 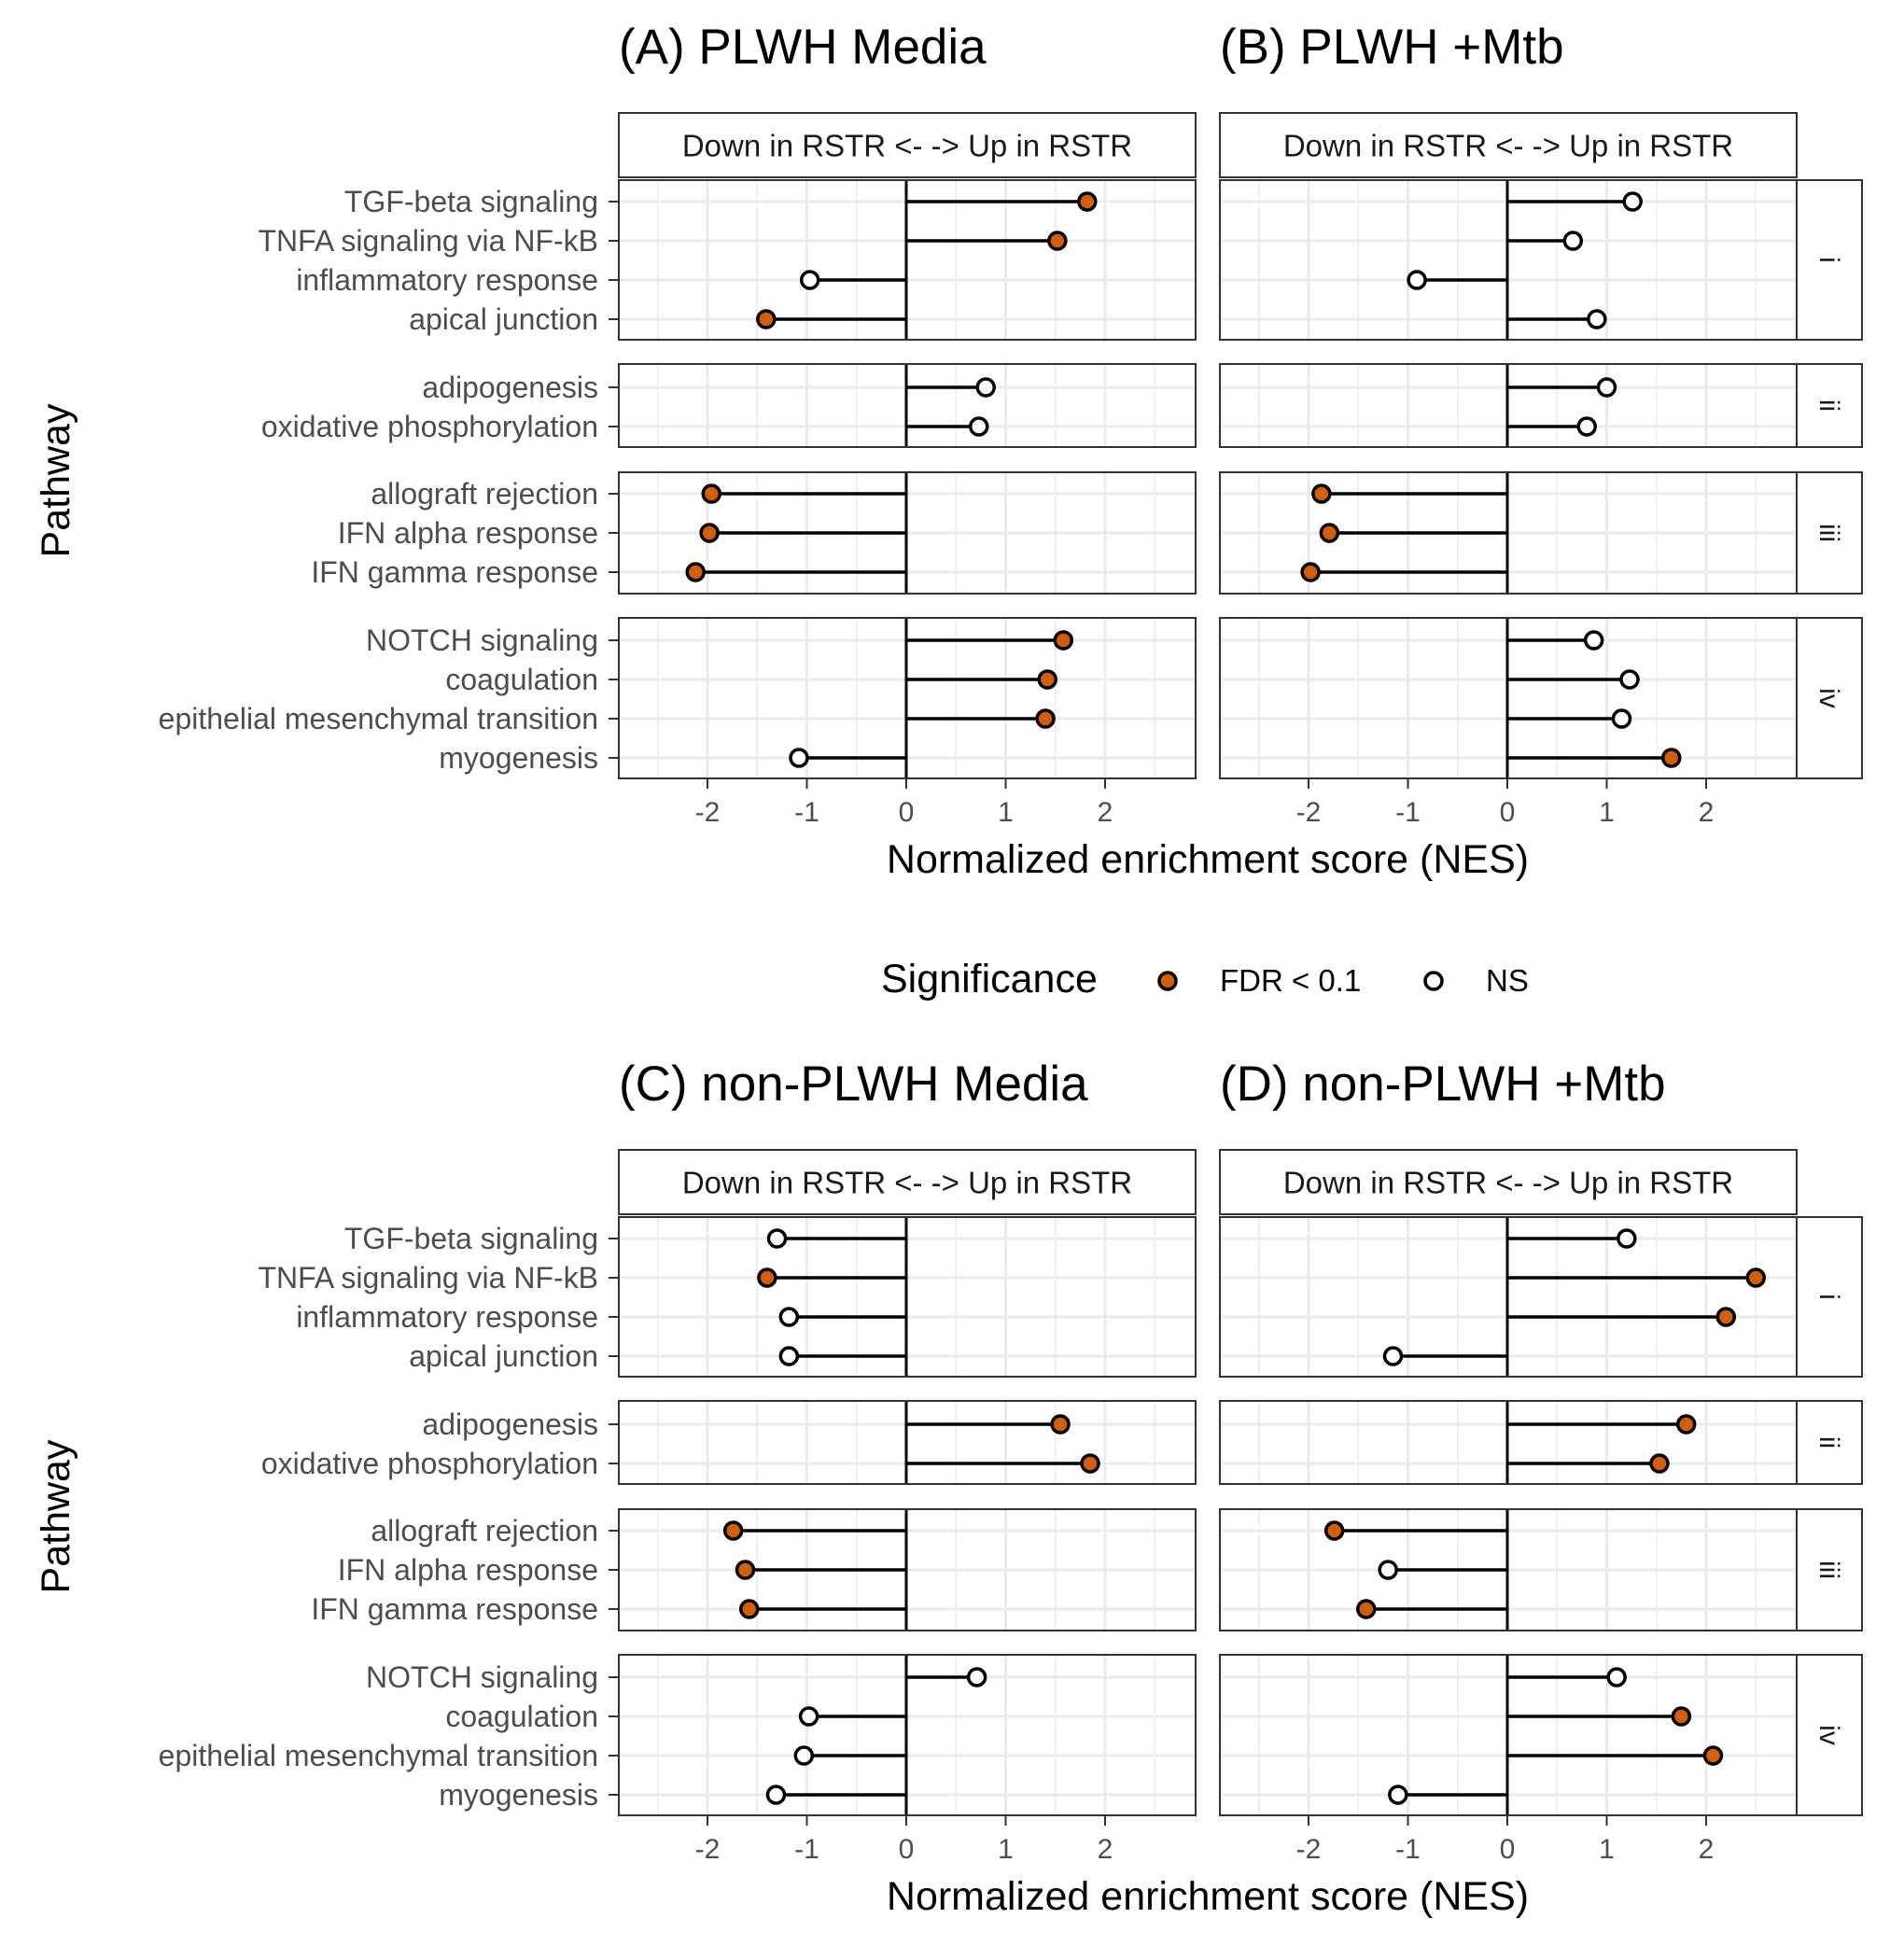 I want to click on pathway-label: TGF-beta signaling, so click(x=471, y=201).